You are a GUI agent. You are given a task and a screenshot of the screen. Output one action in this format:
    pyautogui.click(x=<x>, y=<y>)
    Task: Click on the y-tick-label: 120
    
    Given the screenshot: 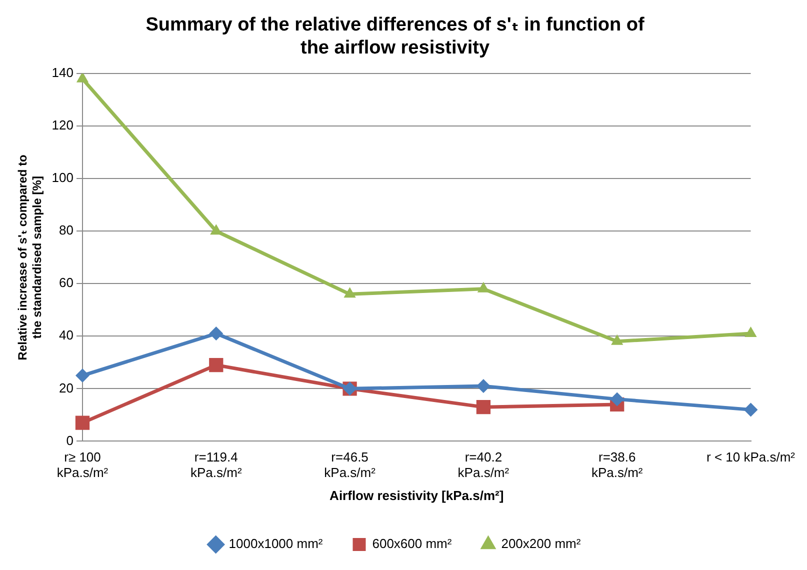 What is the action you would take?
    pyautogui.click(x=63, y=125)
    